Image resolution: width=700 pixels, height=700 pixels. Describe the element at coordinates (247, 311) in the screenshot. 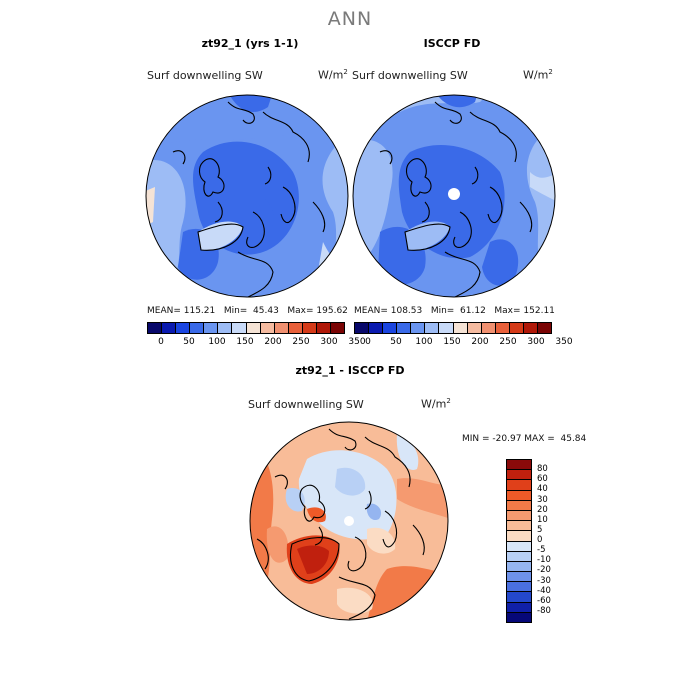

I see `panel-1-stats: MEAN= 115.21 Min= 45.43 Max= 195.62` at that location.